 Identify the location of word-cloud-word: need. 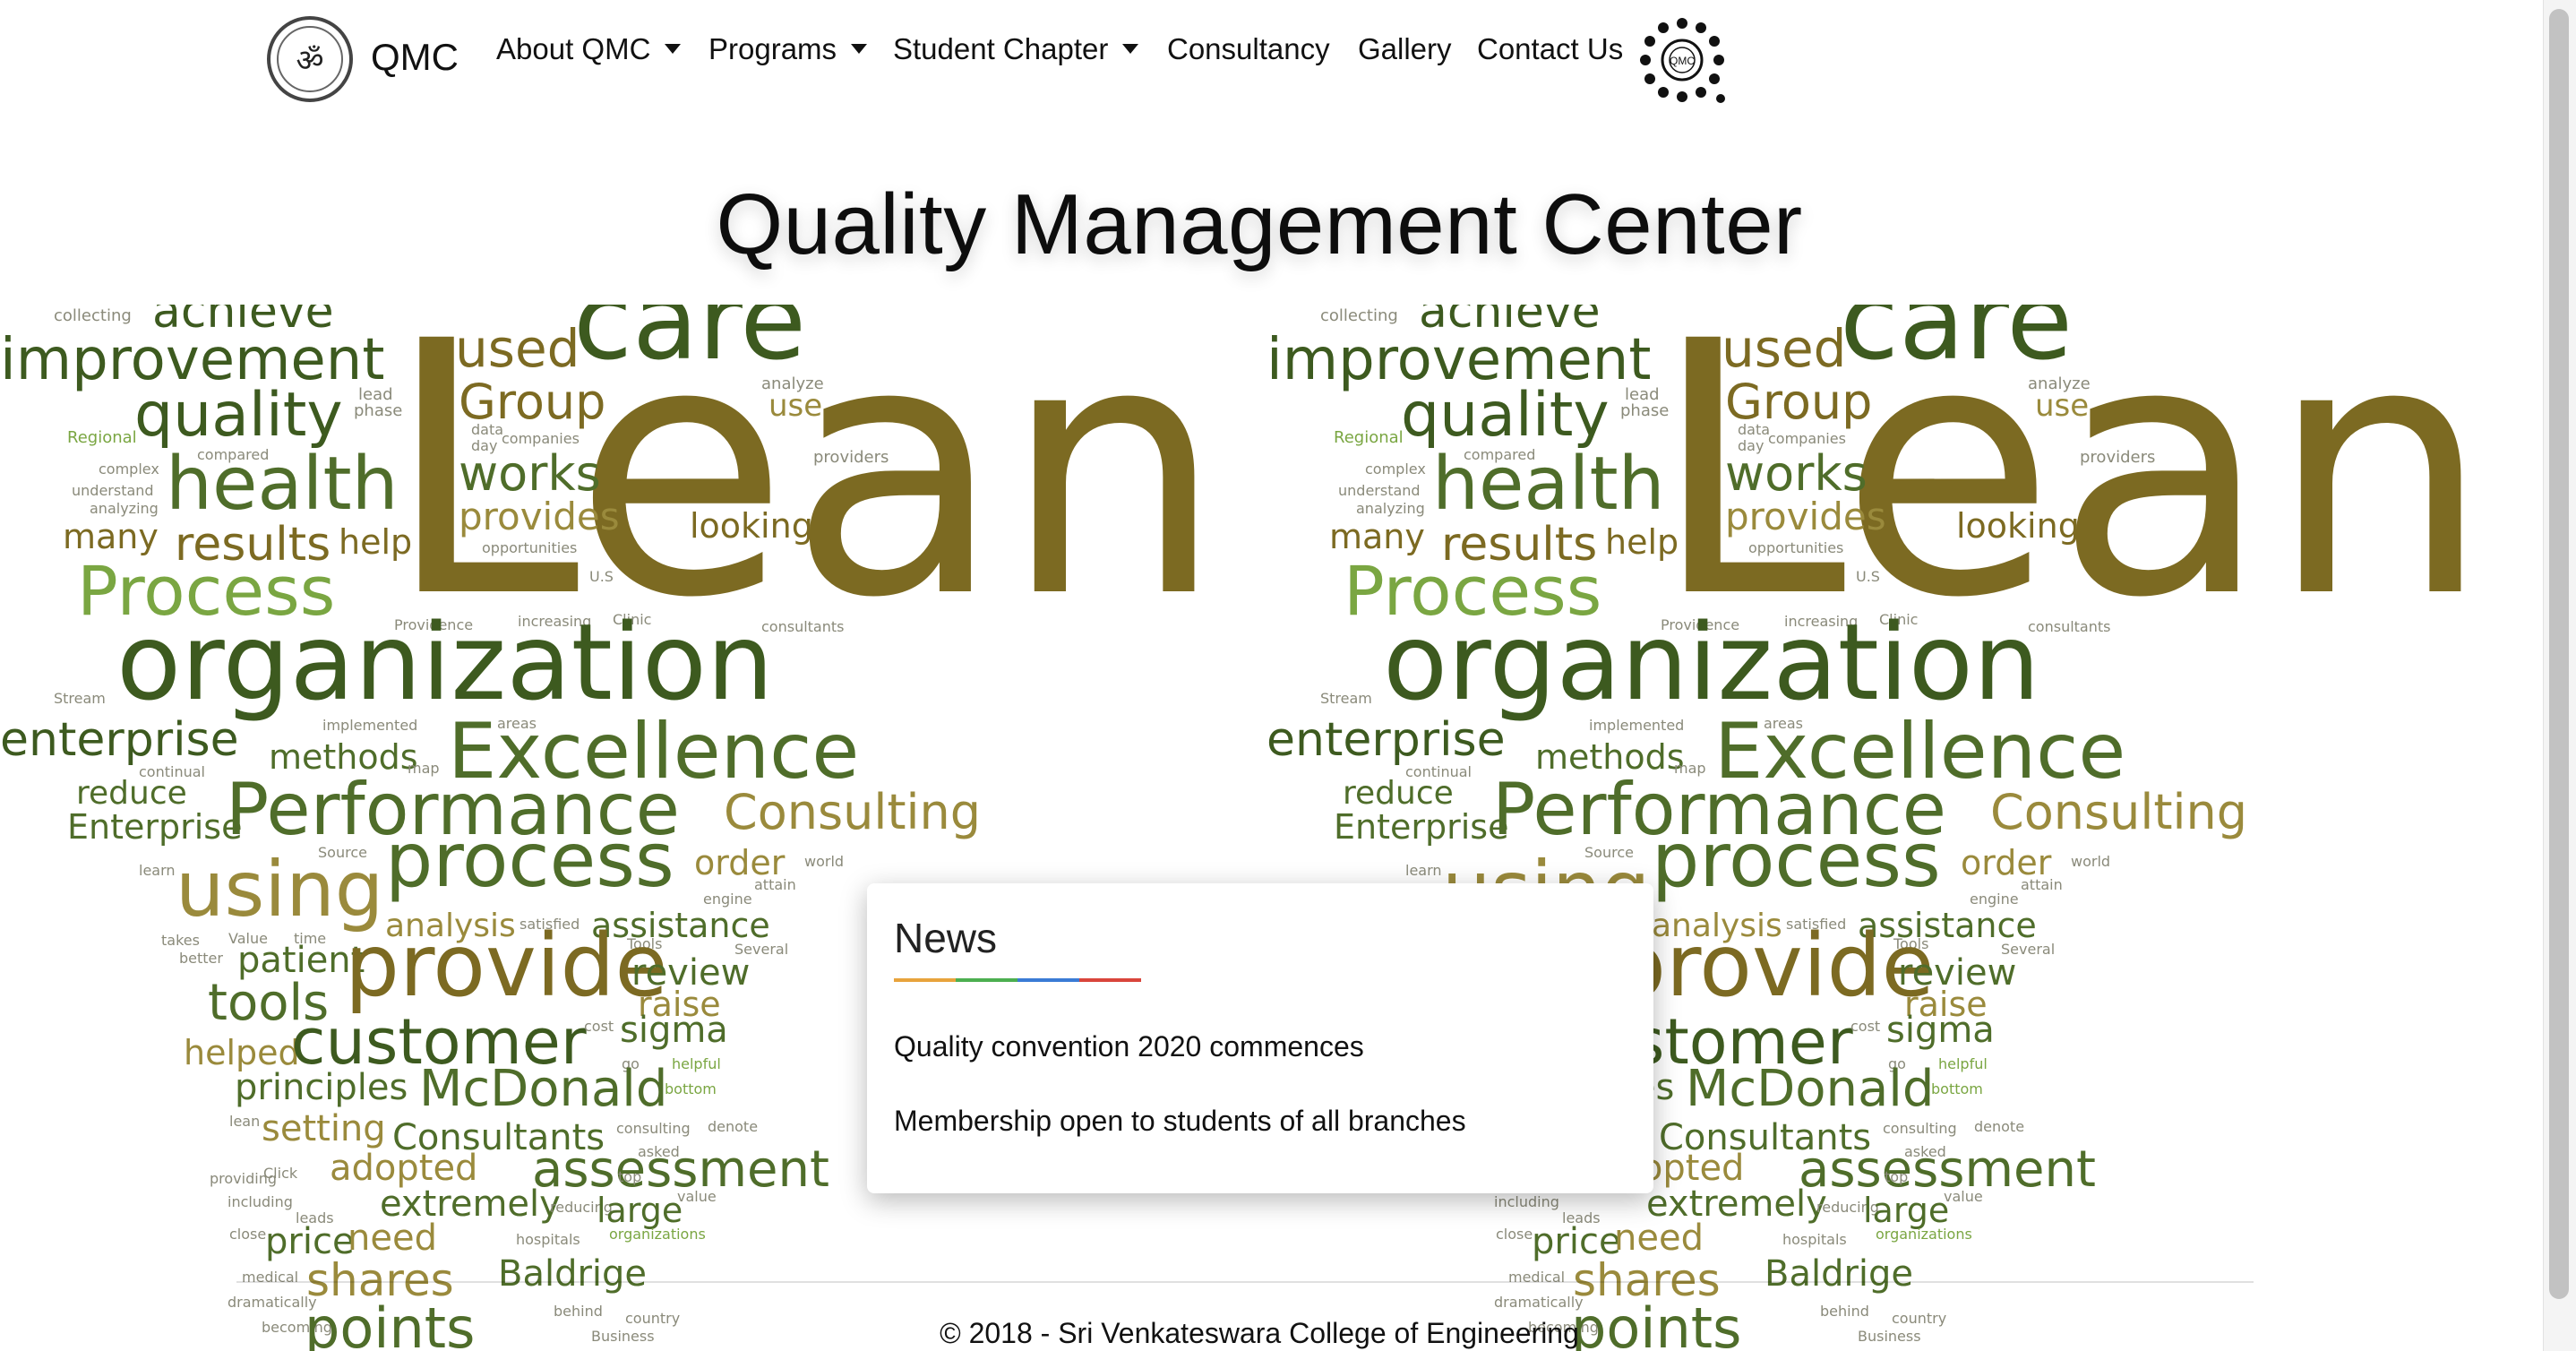
(392, 1239).